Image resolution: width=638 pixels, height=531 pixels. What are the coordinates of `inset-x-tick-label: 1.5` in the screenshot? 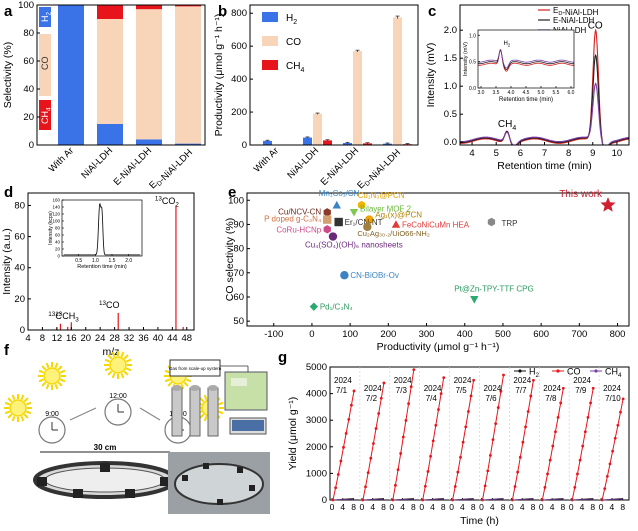 It's located at (112, 261).